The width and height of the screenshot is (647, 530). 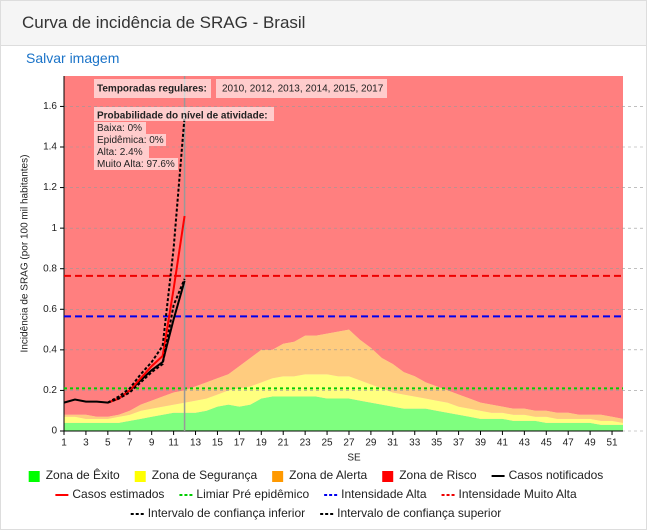 I want to click on x-tick-label: 47, so click(x=569, y=443).